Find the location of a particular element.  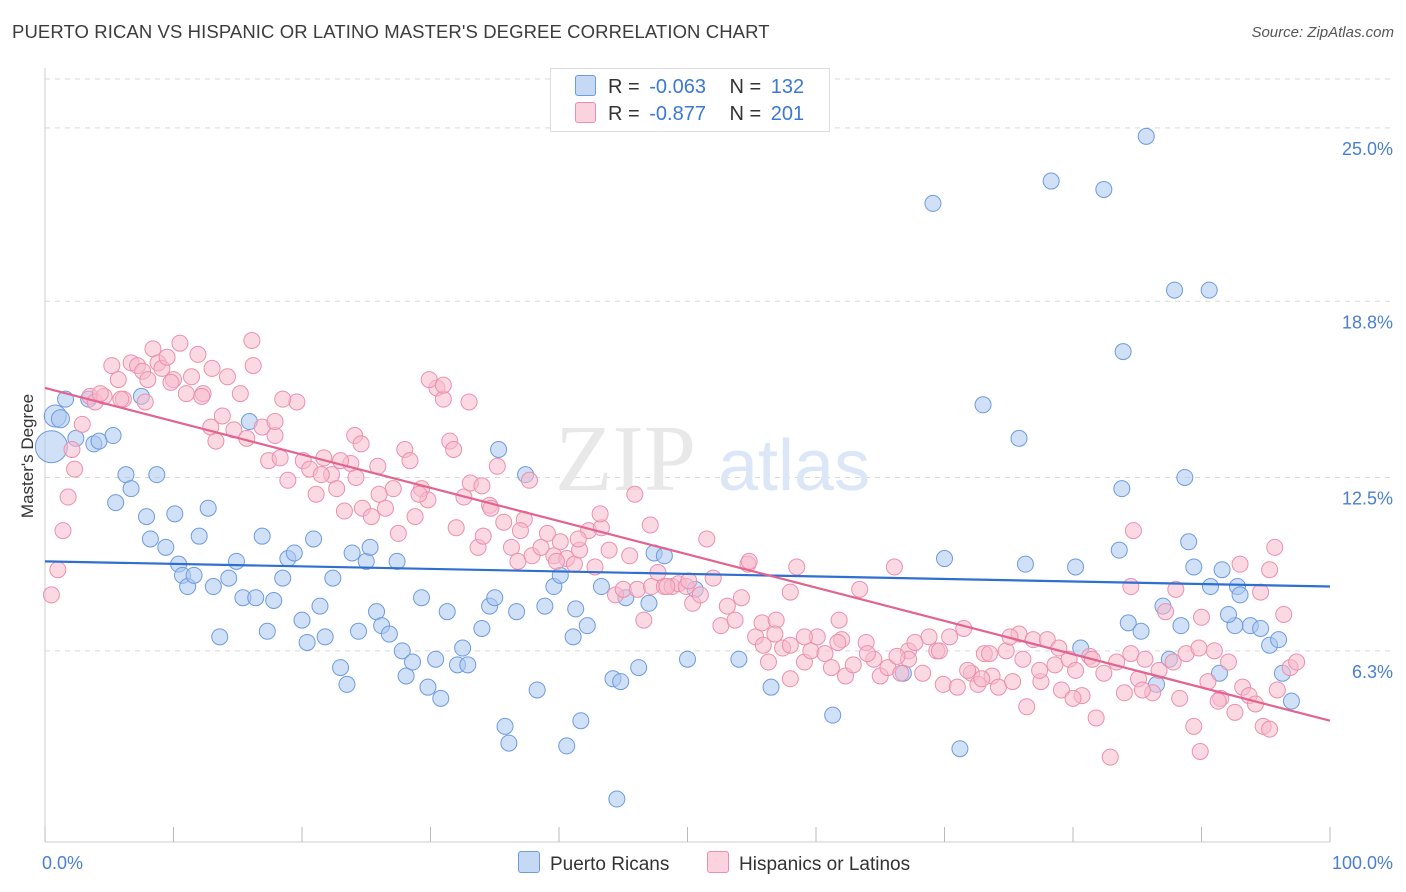

y-tick-labels: 6.3% 12.5% 18.8% 25.0% is located at coordinates (1367, 410).